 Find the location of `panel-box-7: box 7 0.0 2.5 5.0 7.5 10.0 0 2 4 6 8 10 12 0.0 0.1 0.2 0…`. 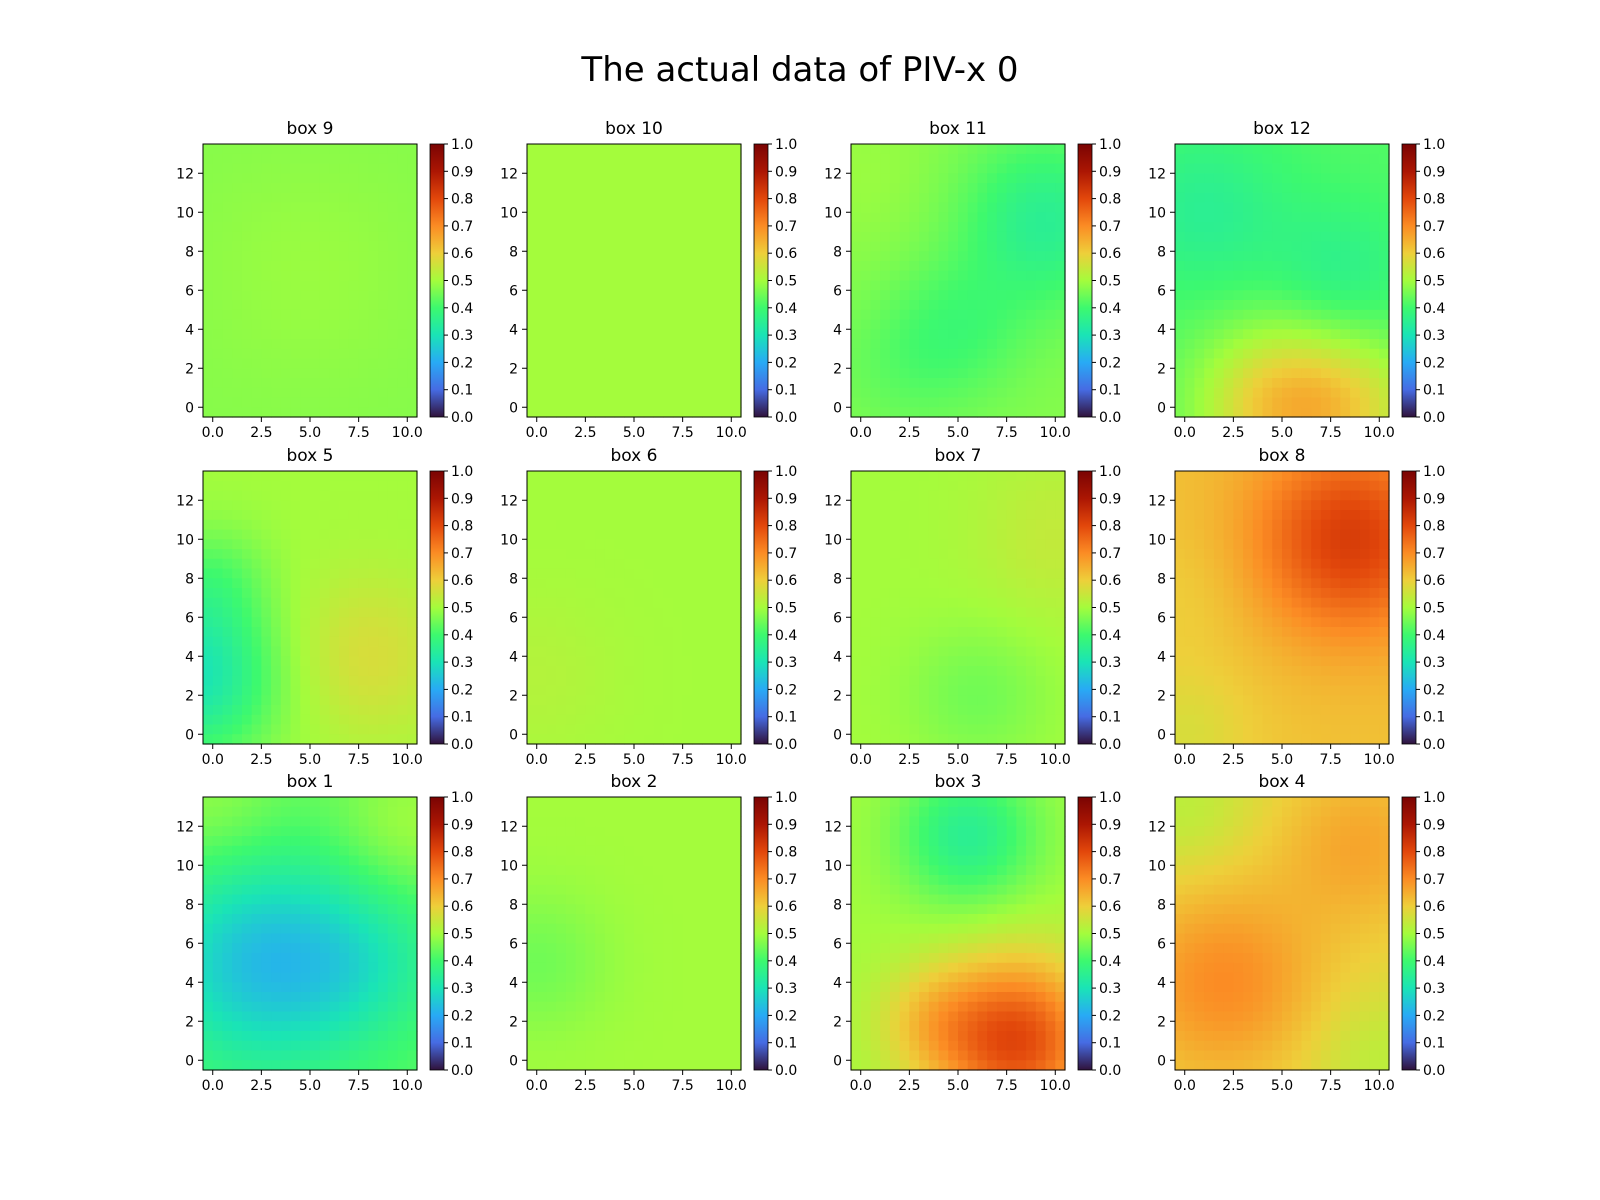

panel-box-7: box 7 0.0 2.5 5.0 7.5 10.0 0 2 4 6 8 10 12 0.0 0.1 0.2 0… is located at coordinates (972, 607).